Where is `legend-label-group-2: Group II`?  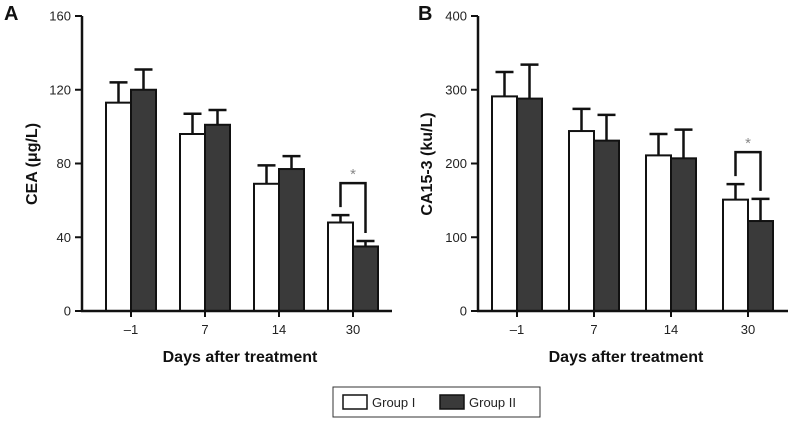 legend-label-group-2: Group II is located at coordinates (492, 402).